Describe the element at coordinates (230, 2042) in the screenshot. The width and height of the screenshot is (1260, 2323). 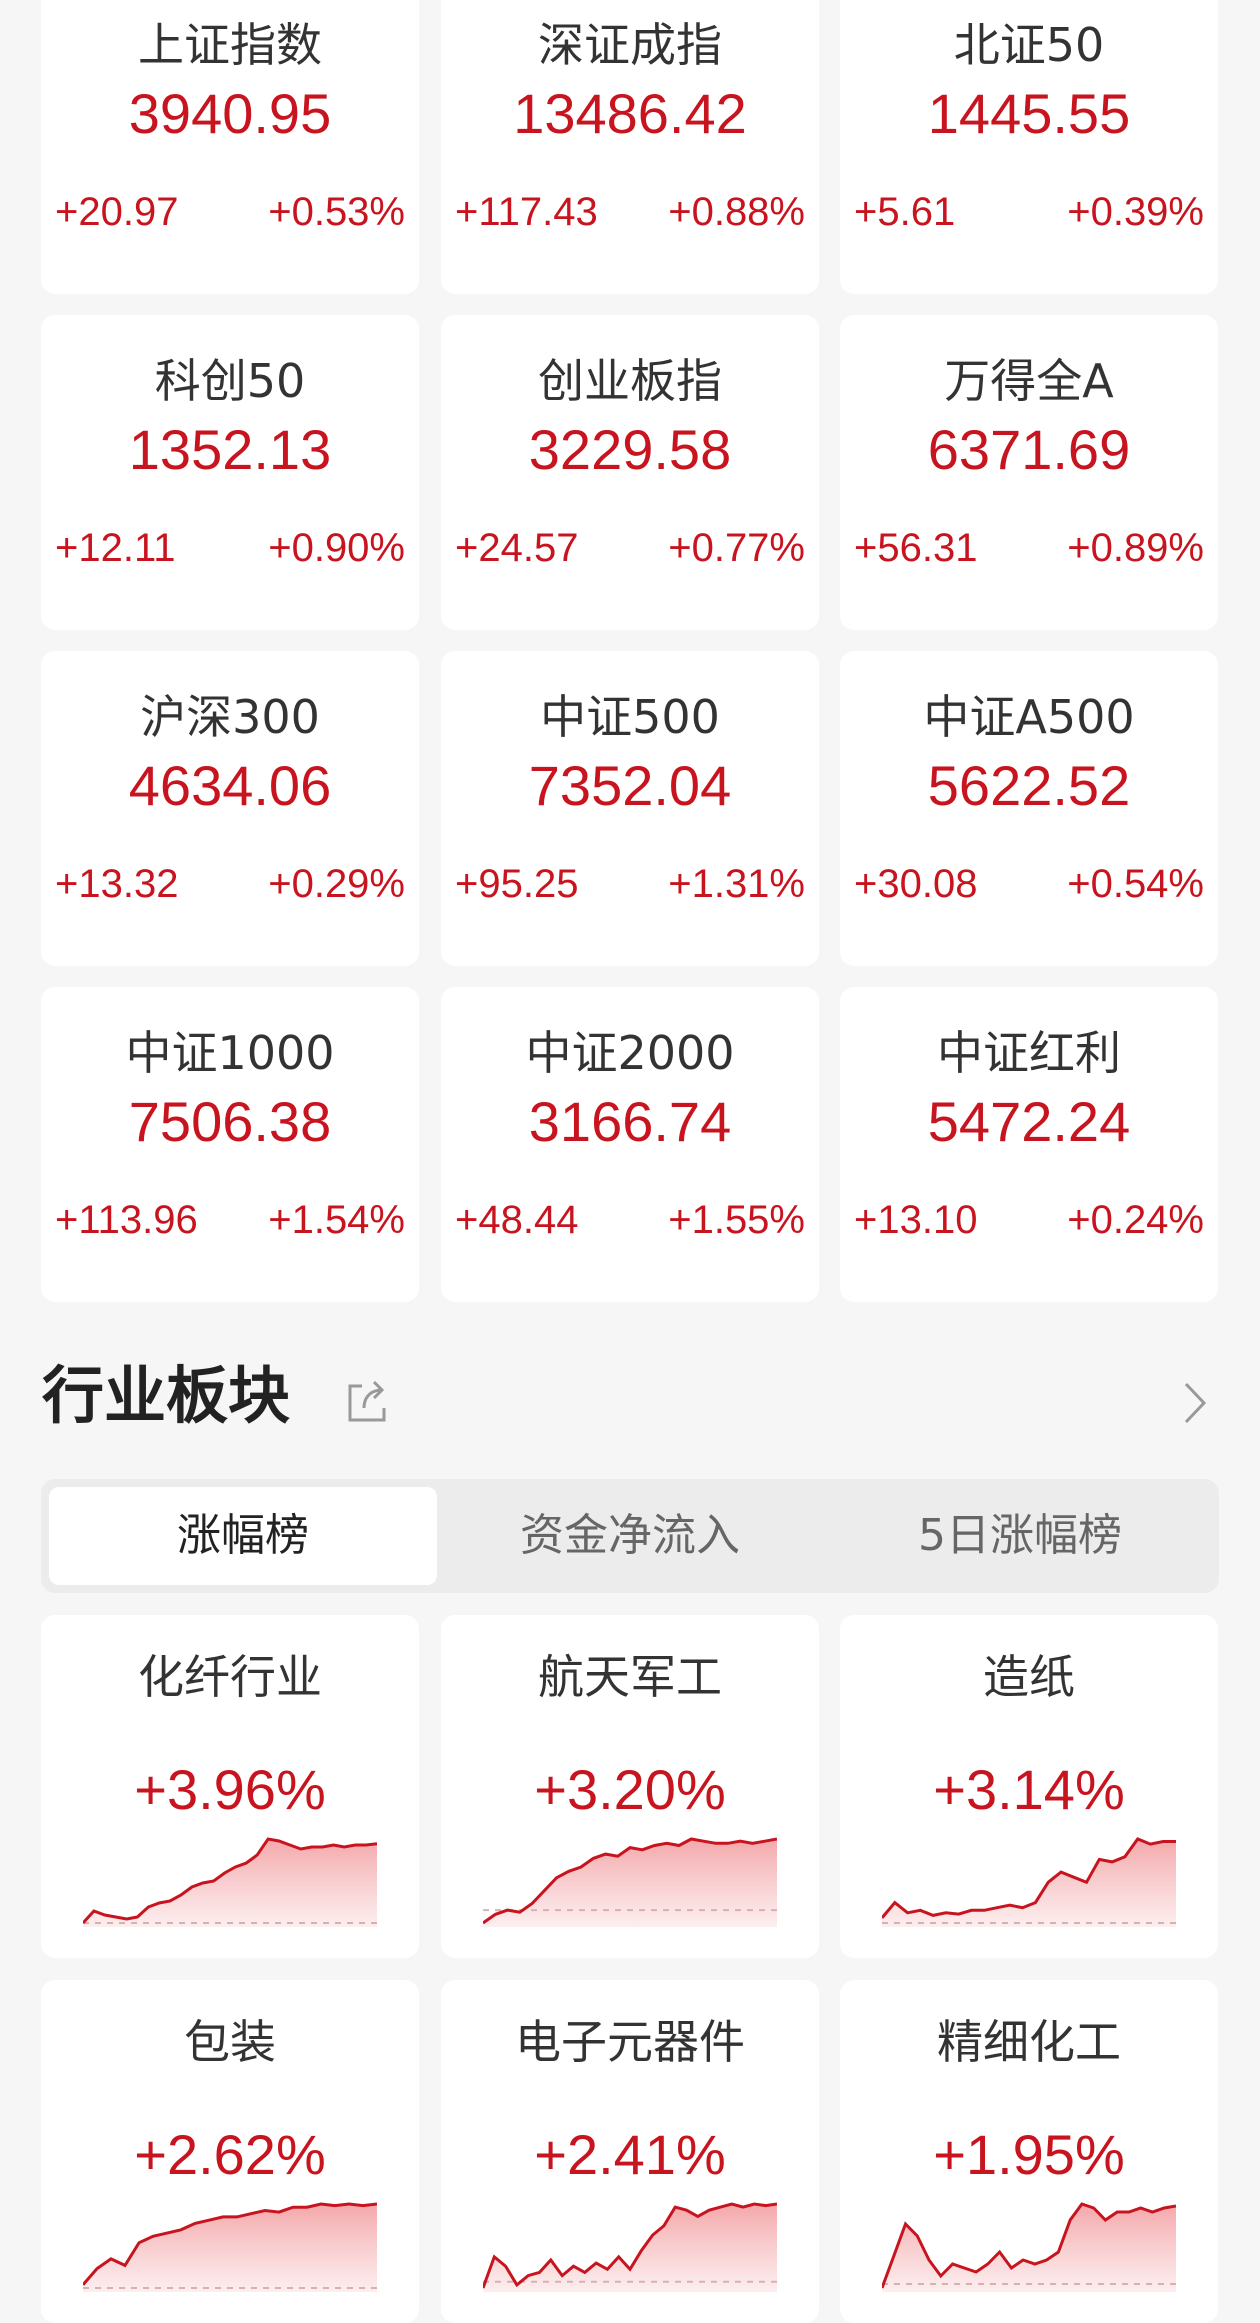
I see `sector-name: 包装` at that location.